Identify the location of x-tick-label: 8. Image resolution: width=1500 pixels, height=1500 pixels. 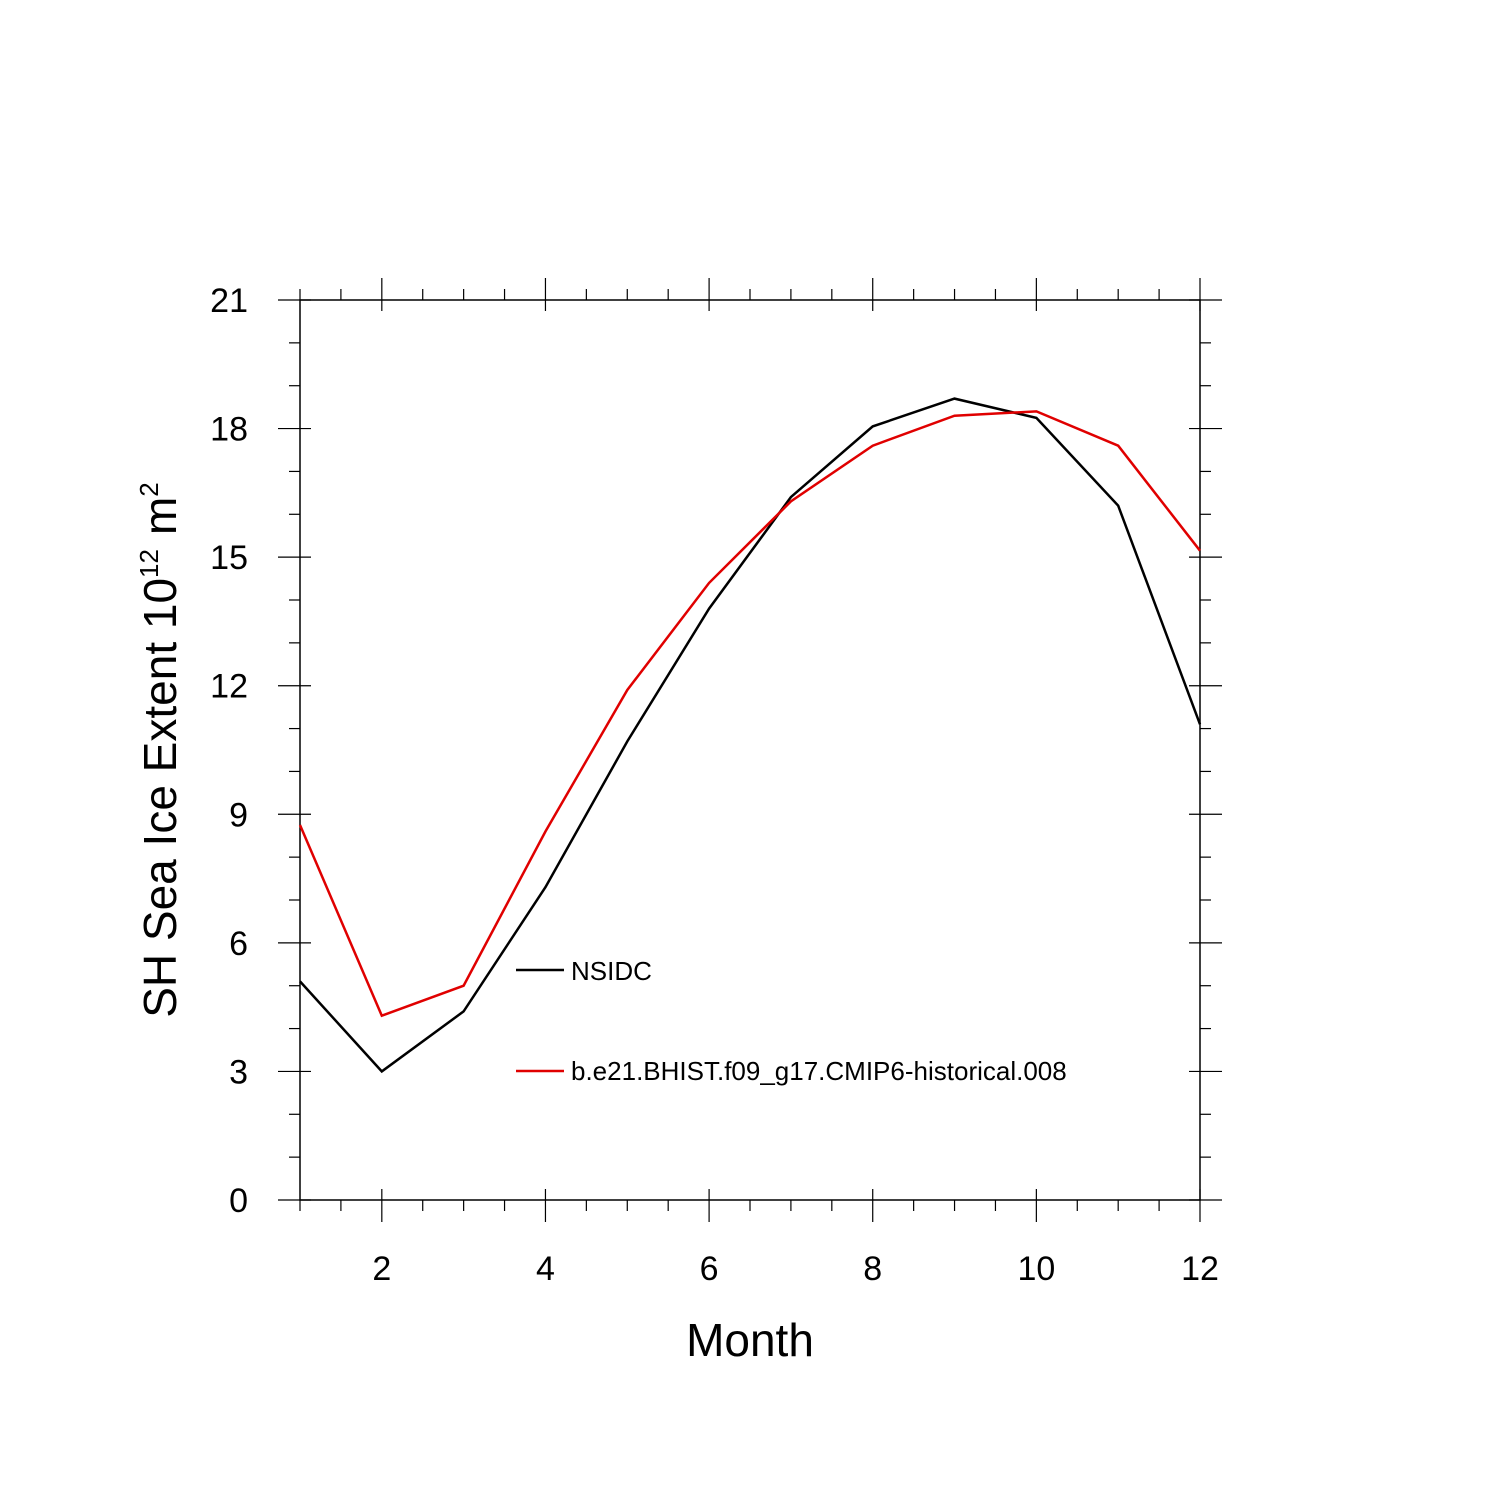
(872, 1269).